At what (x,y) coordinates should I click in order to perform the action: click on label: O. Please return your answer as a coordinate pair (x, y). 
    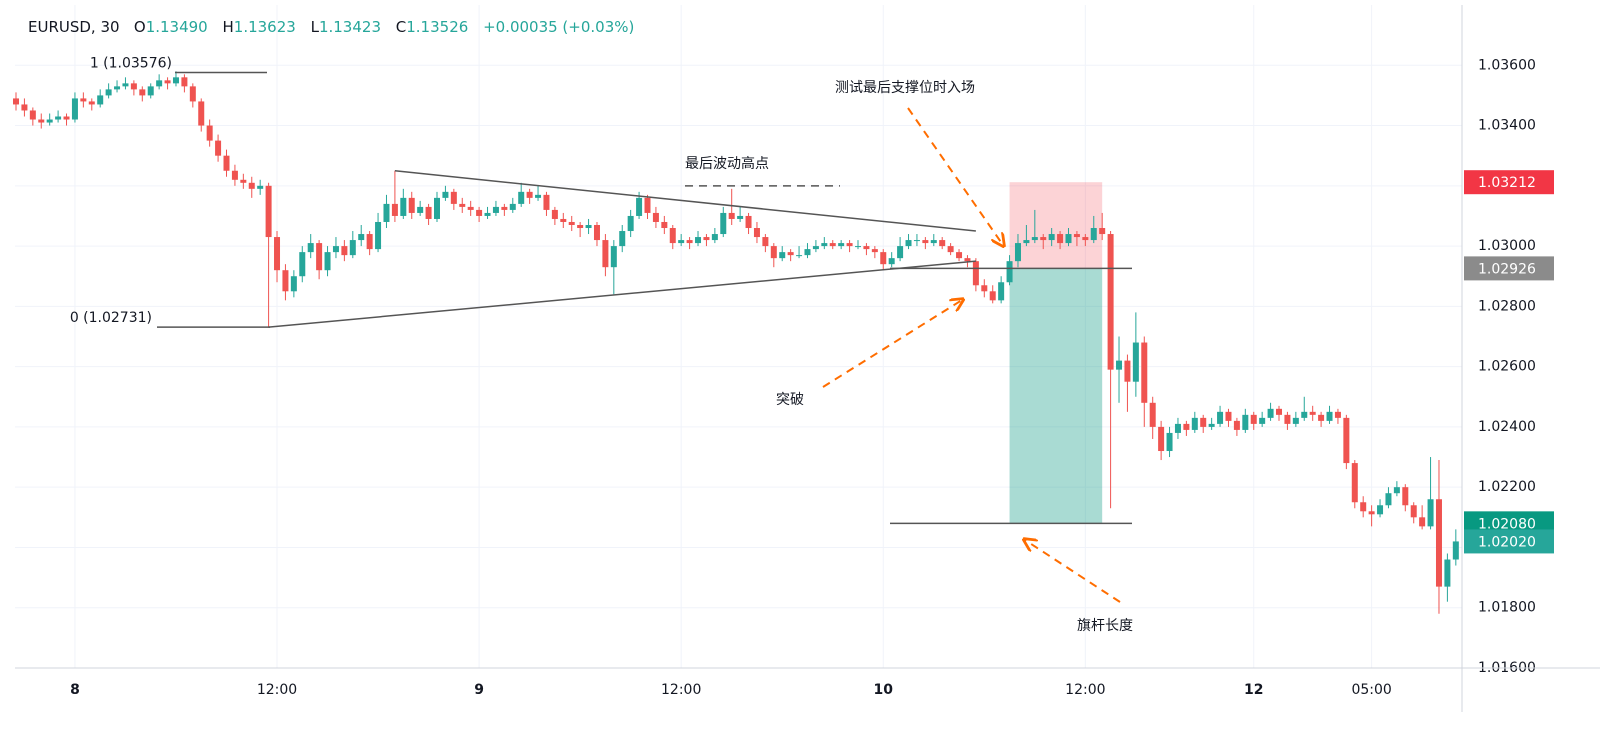
    Looking at the image, I should click on (139, 27).